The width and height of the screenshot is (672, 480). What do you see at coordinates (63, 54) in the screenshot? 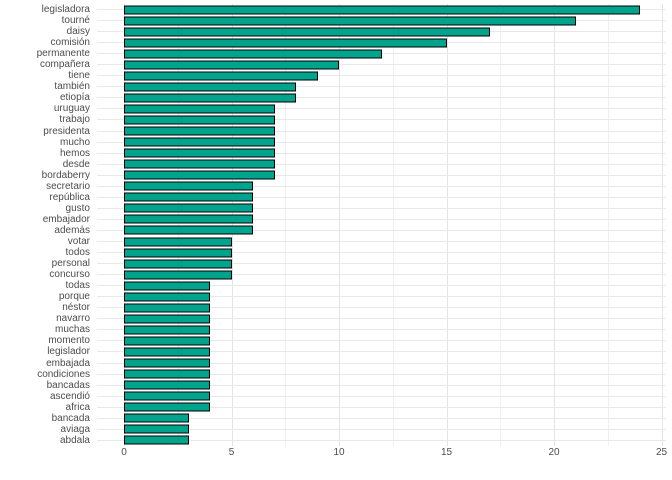
I see `y-axis-label: permanente` at bounding box center [63, 54].